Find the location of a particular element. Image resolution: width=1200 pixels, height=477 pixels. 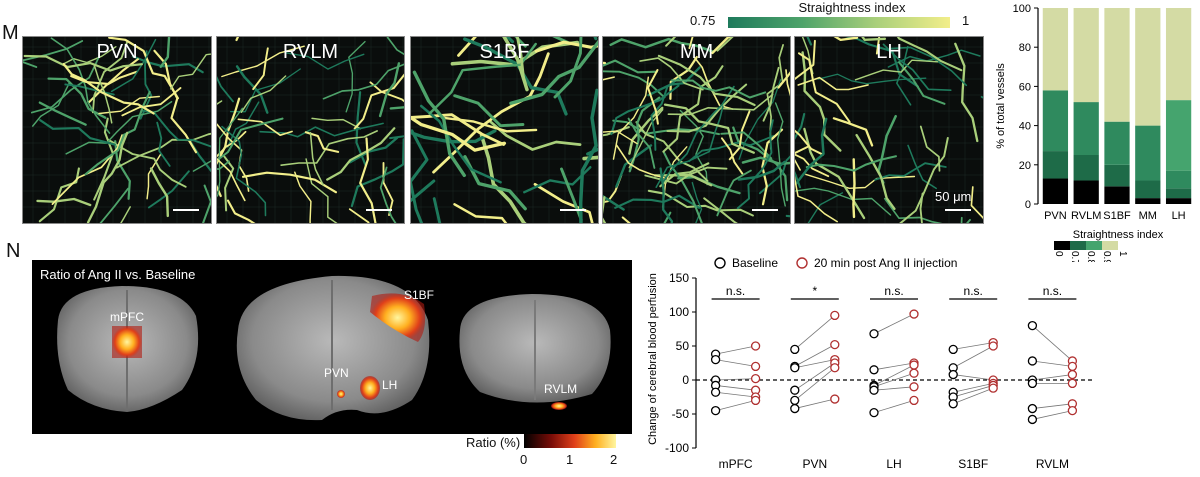

y-tick-label: 80 is located at coordinates (1025, 48).